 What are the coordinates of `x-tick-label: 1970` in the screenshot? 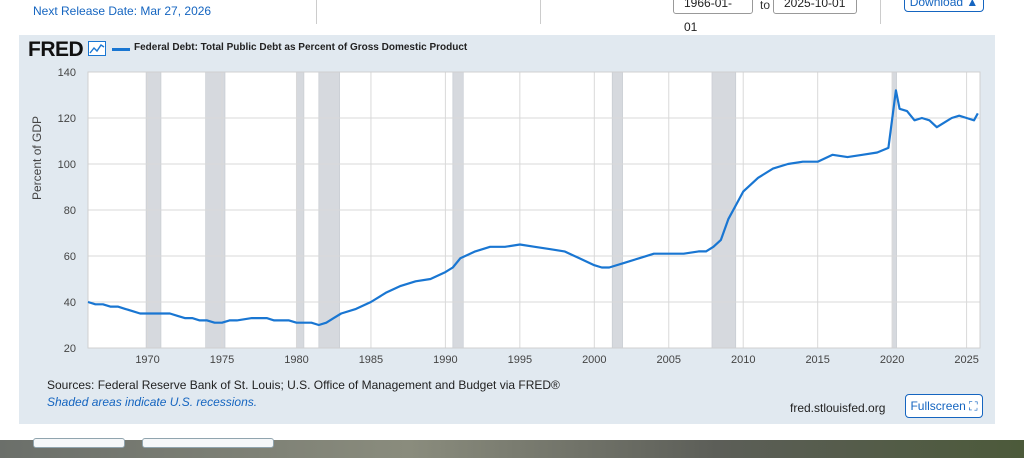 It's located at (147, 360).